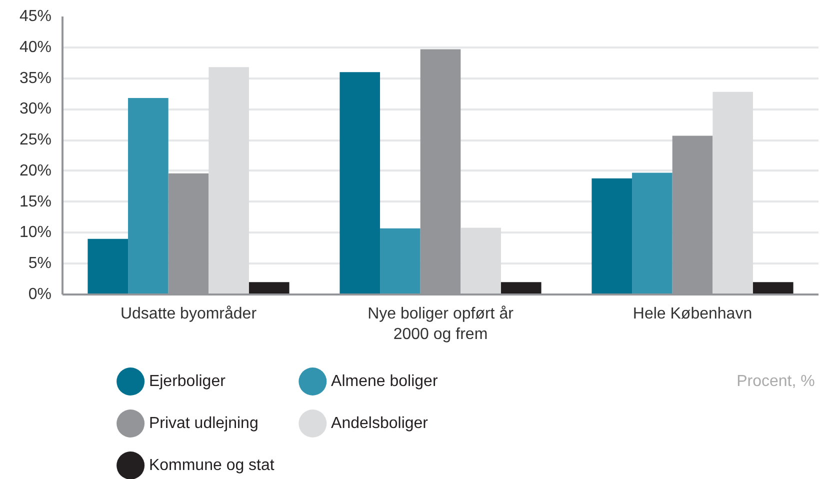 Image resolution: width=822 pixels, height=479 pixels. I want to click on legend-label: Ejerboliger, so click(187, 381).